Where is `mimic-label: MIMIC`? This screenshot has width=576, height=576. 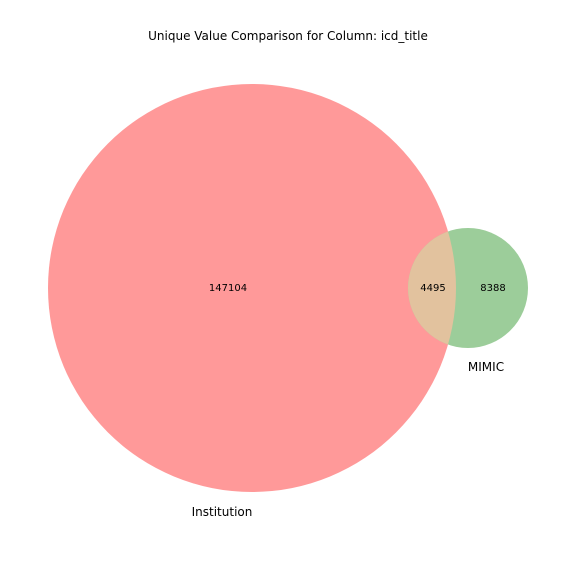
mimic-label: MIMIC is located at coordinates (486, 367).